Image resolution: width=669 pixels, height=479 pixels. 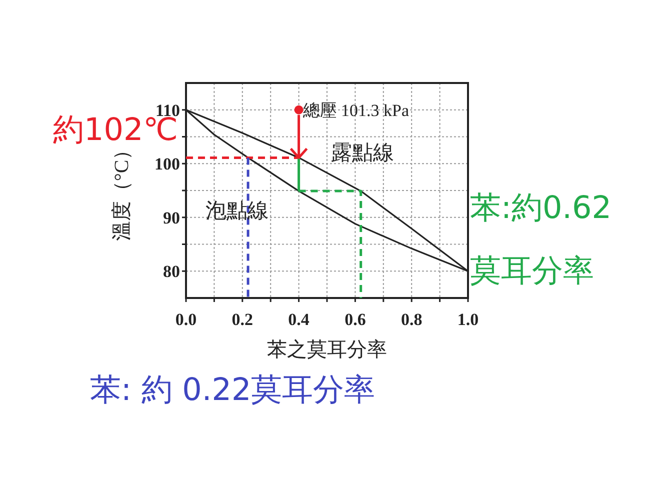 I want to click on x-tick-label: 0.8, so click(x=411, y=319).